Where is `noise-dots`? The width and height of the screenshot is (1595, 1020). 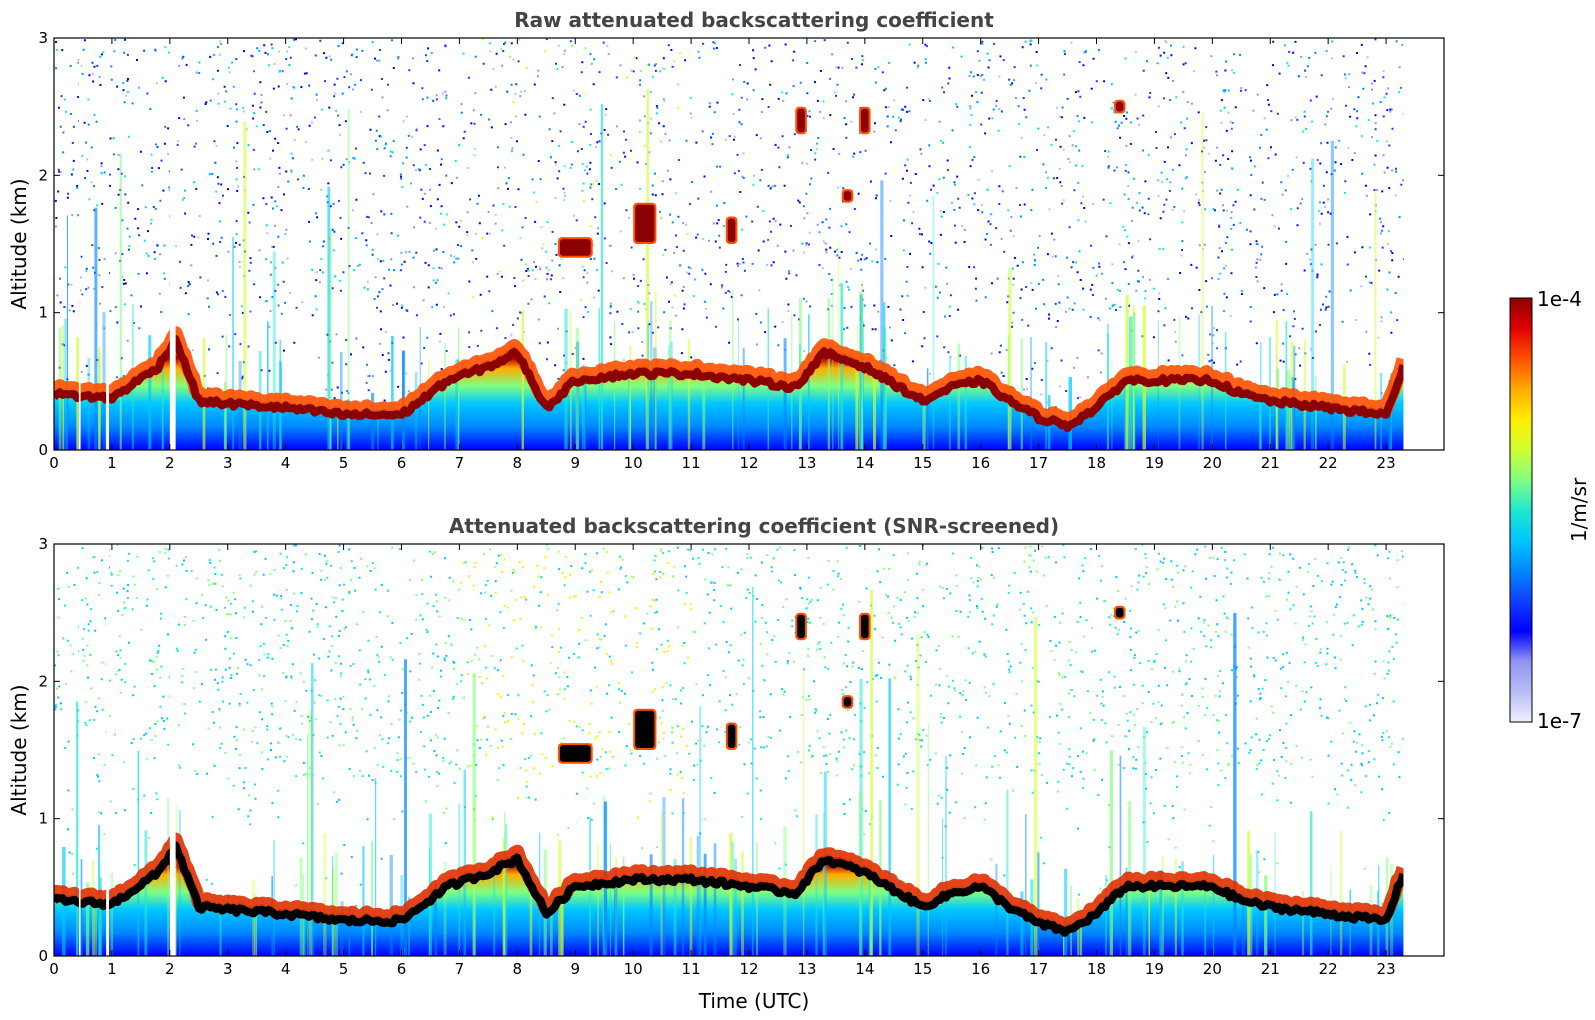
noise-dots is located at coordinates (575, 705).